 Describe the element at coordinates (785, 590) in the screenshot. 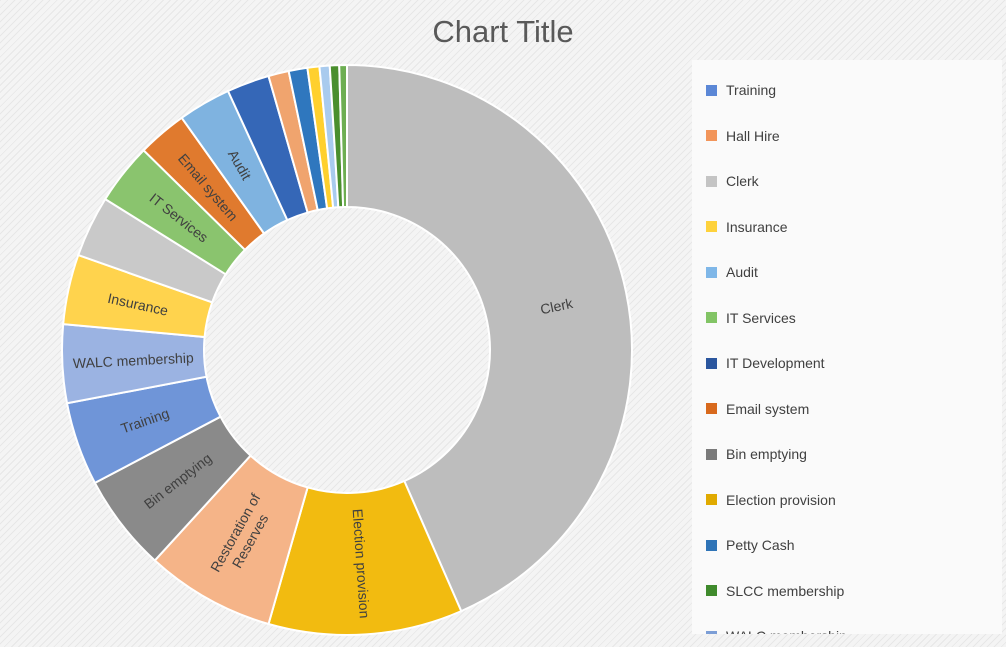

I see `legend-label: SLCC membership` at that location.